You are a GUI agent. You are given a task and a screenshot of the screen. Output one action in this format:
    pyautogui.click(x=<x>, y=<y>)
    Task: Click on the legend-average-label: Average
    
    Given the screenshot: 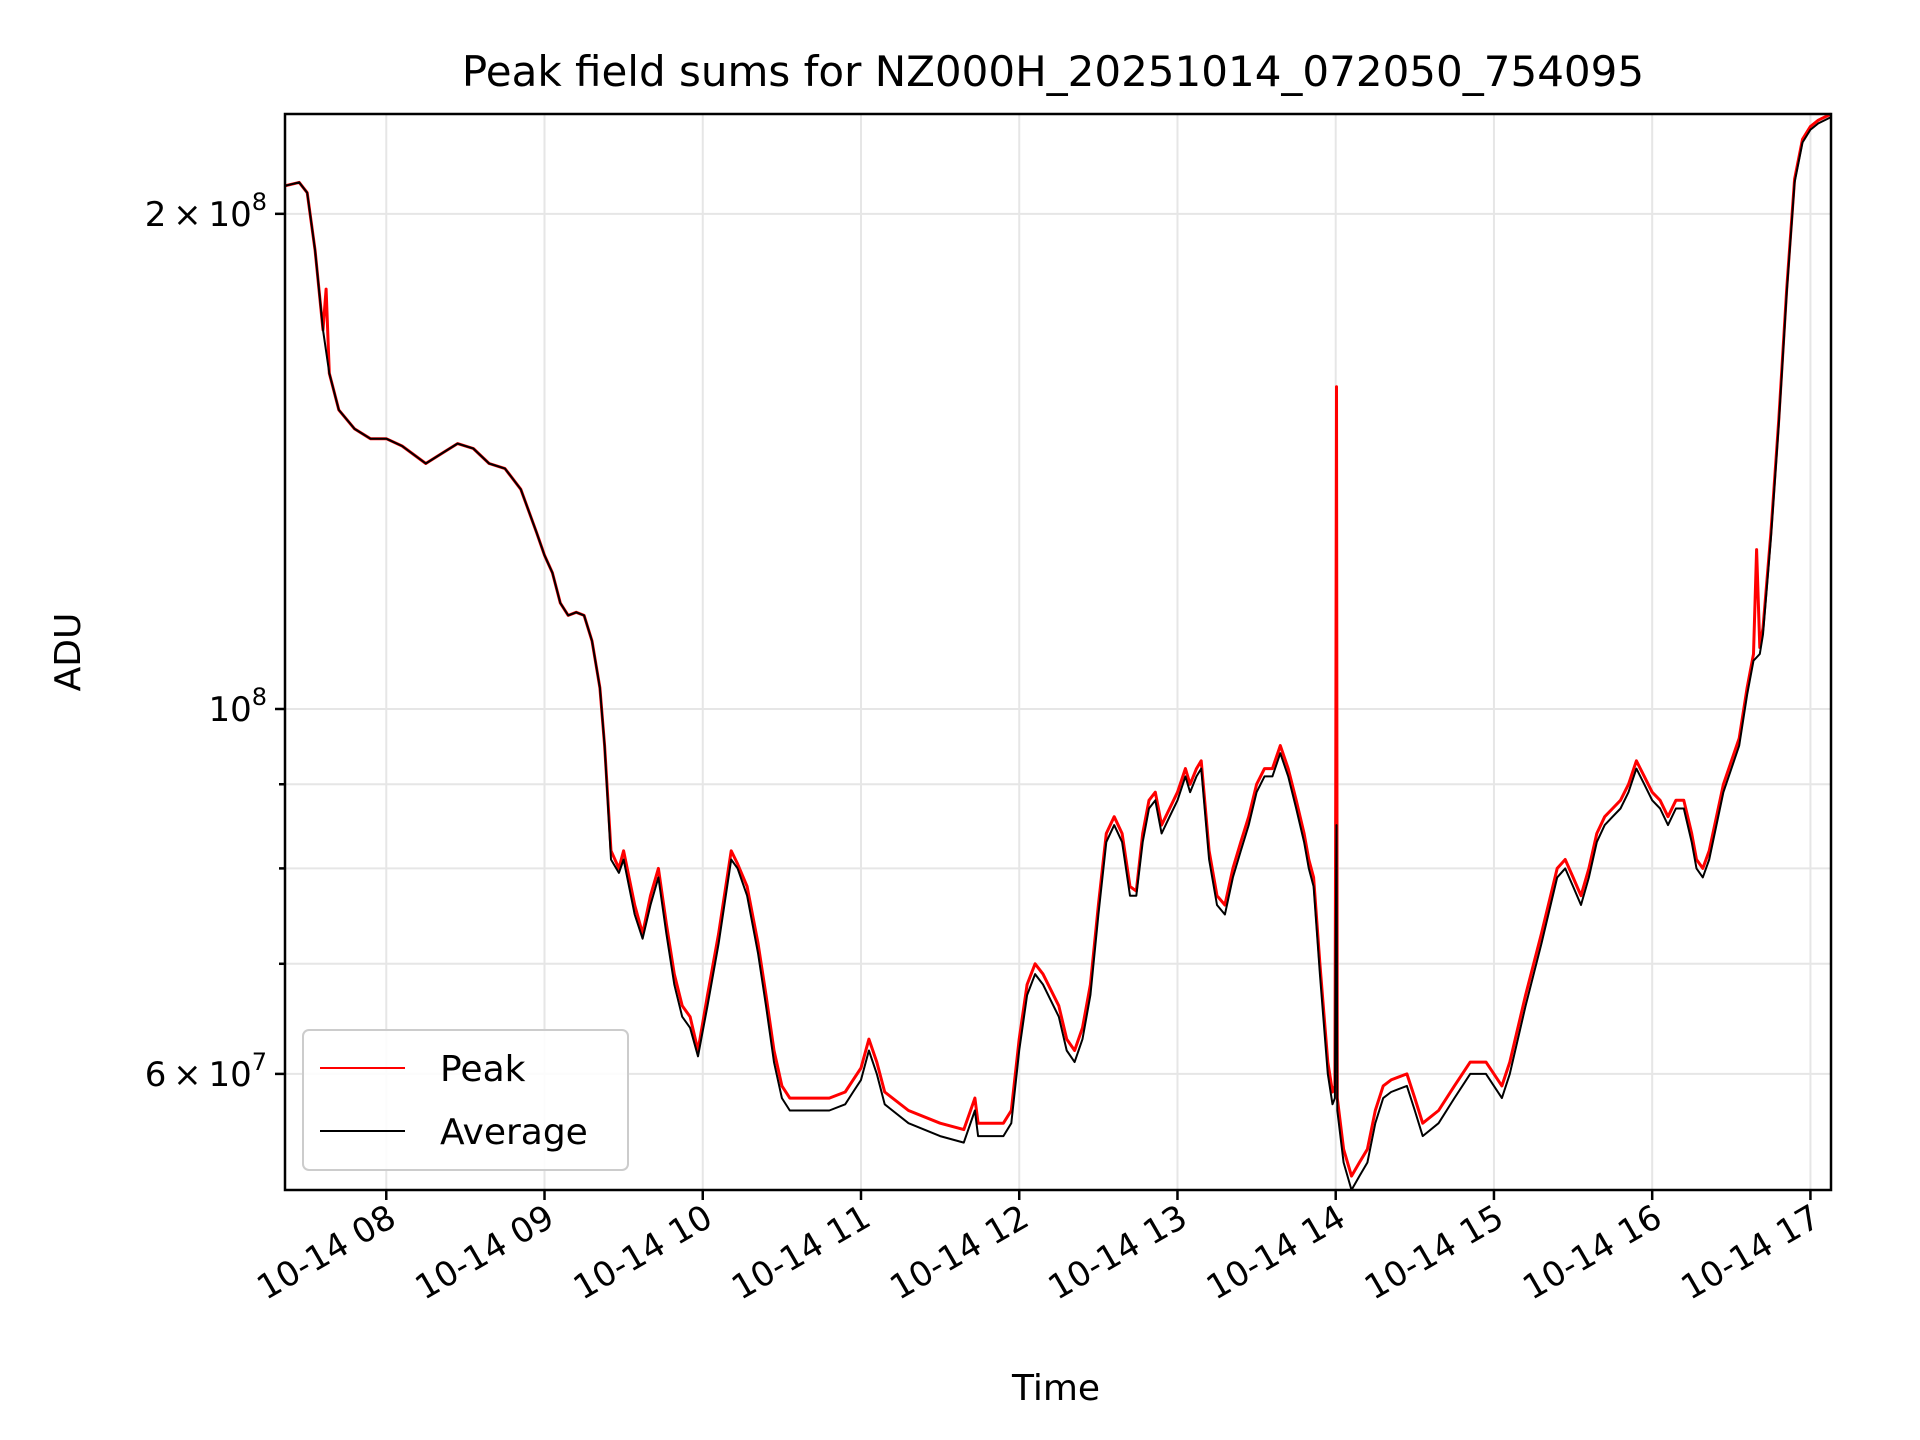 What is the action you would take?
    pyautogui.click(x=514, y=1132)
    